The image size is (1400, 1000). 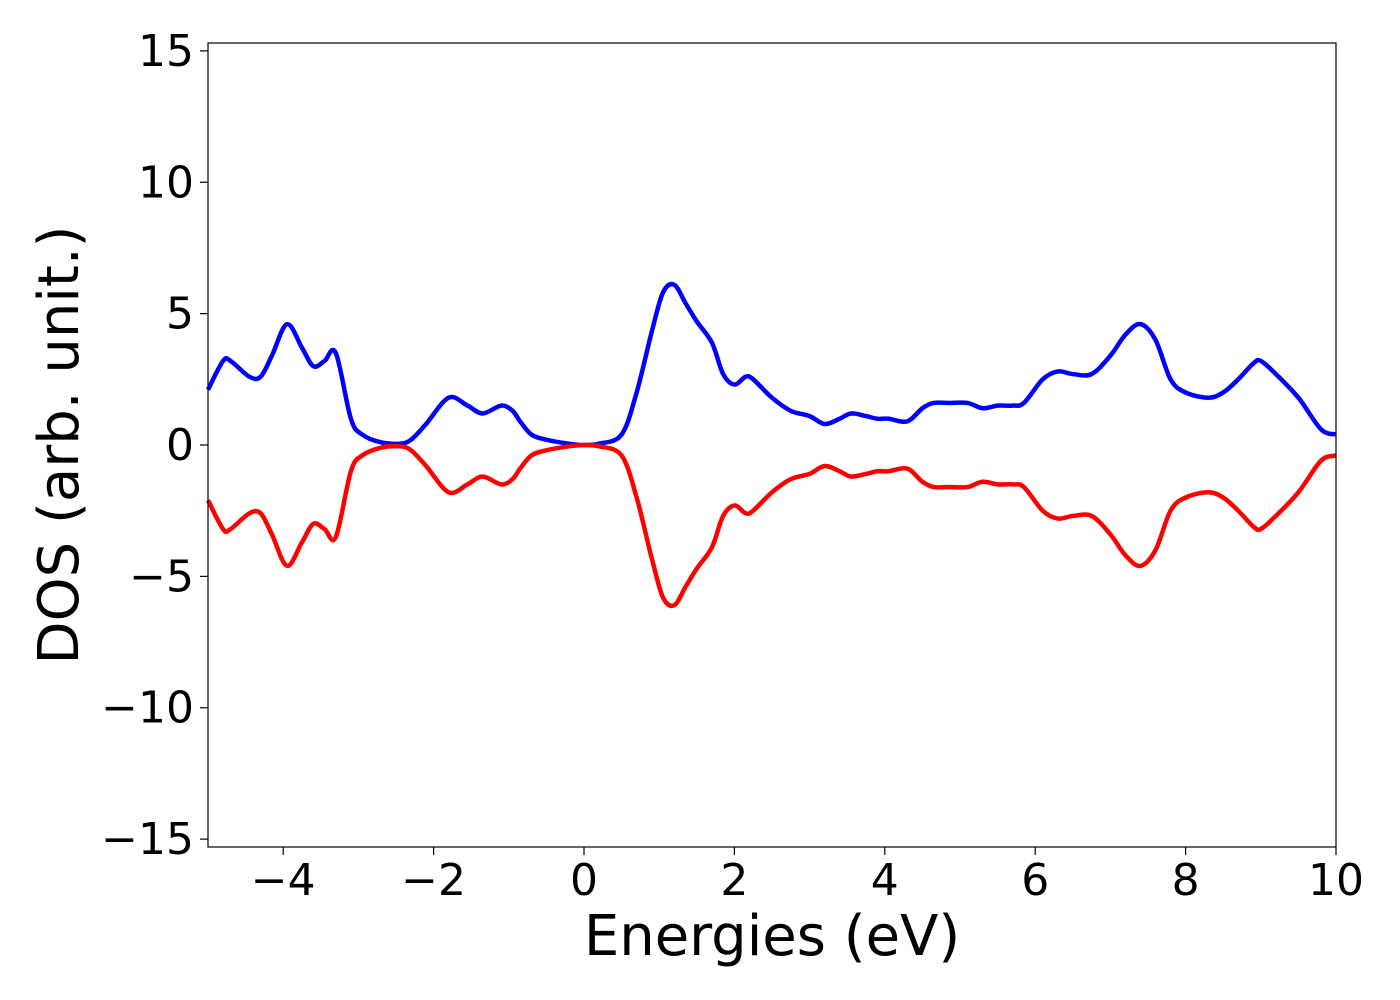 I want to click on x-tick-label: −4, so click(x=283, y=880).